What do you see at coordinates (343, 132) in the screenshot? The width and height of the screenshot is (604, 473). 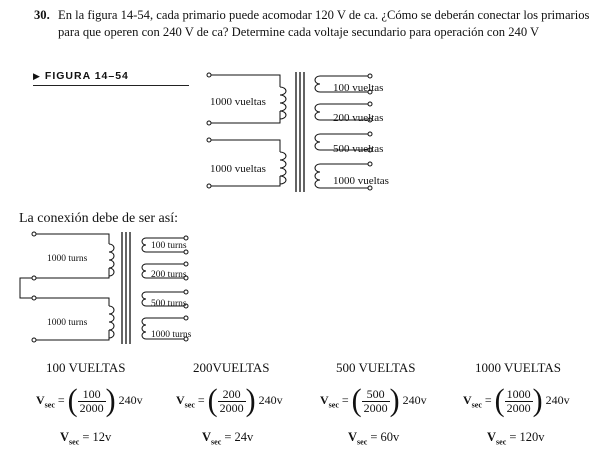 I see `secondary-windings` at bounding box center [343, 132].